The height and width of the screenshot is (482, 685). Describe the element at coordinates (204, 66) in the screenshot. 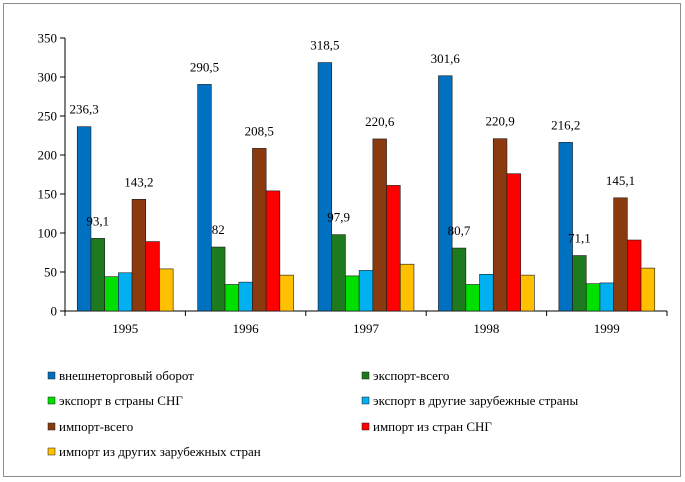

I see `data-label: 290,5` at that location.